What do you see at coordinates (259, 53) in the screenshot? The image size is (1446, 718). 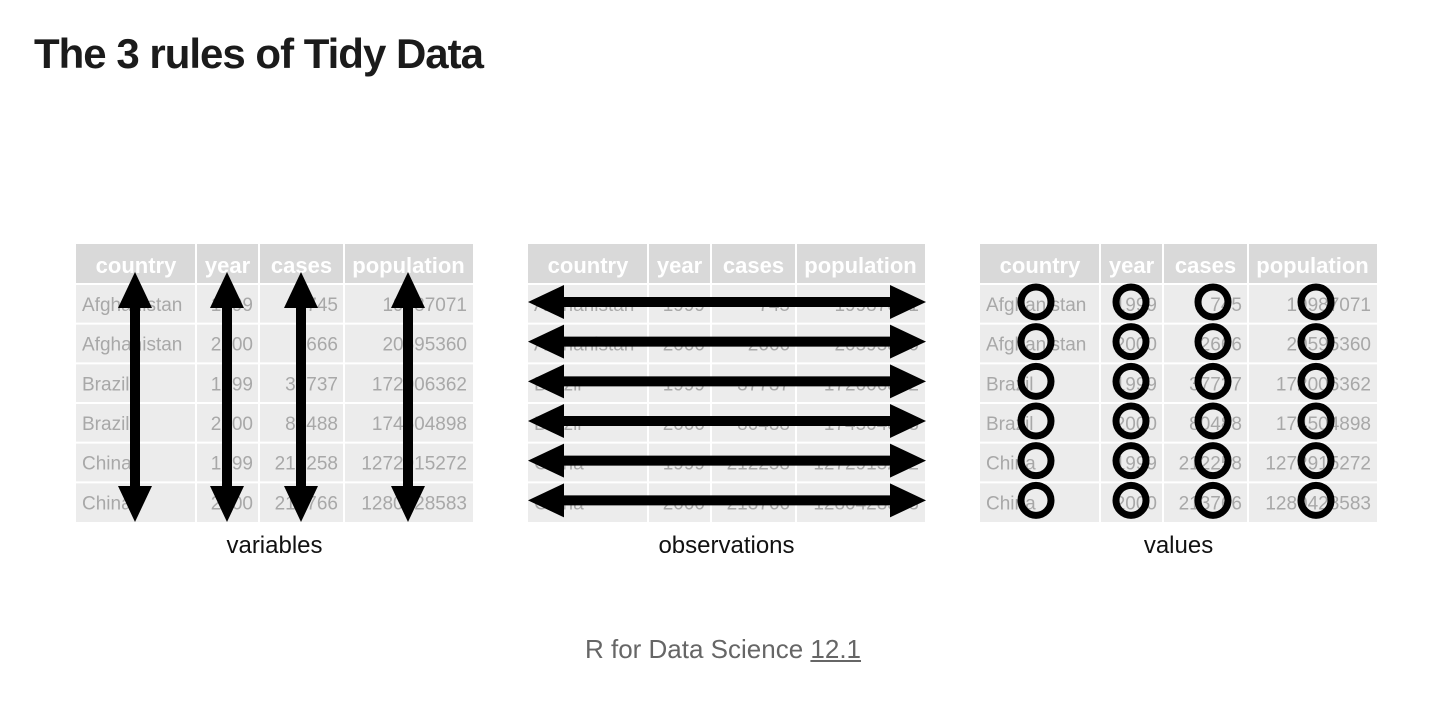 I see `page-title: The 3 rules of Tidy Data` at bounding box center [259, 53].